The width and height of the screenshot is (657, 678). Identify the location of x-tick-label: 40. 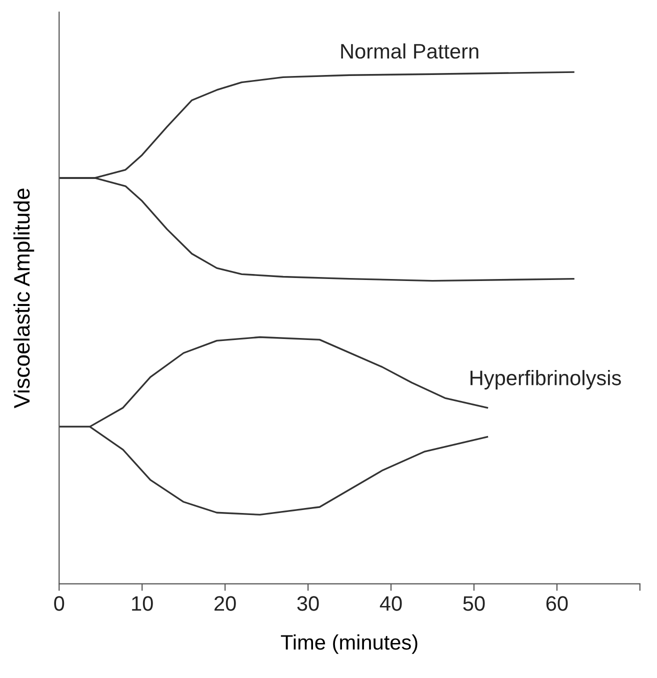
(391, 603).